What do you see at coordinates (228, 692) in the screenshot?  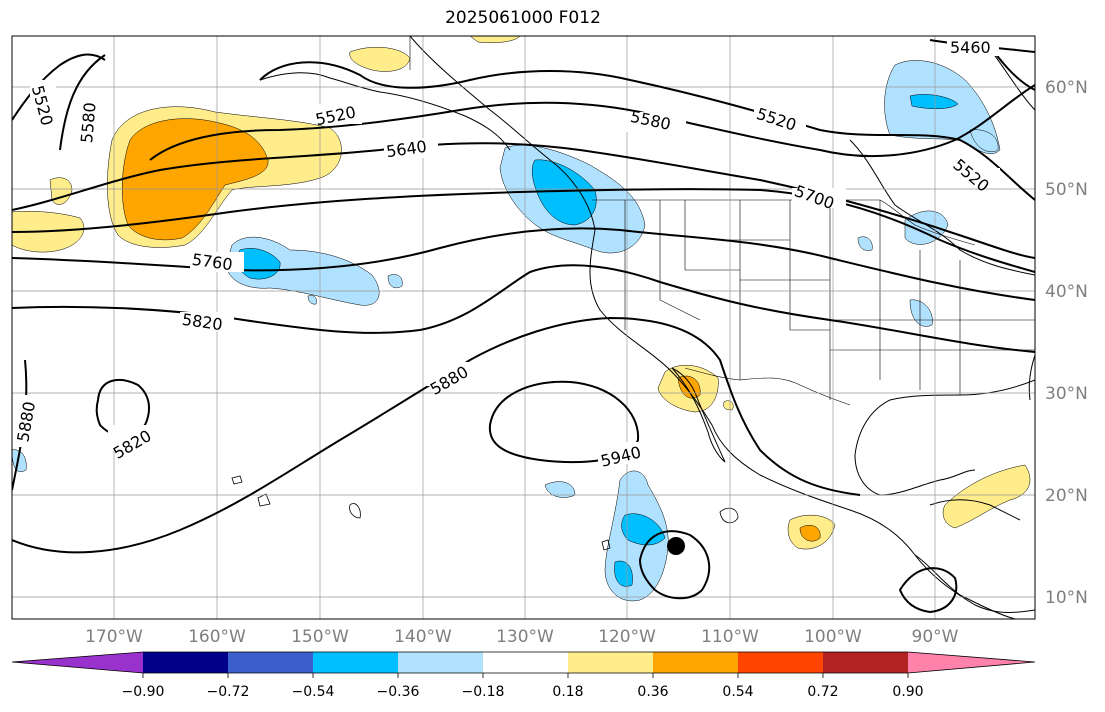 I see `colorbar-tick-label: −0.72` at bounding box center [228, 692].